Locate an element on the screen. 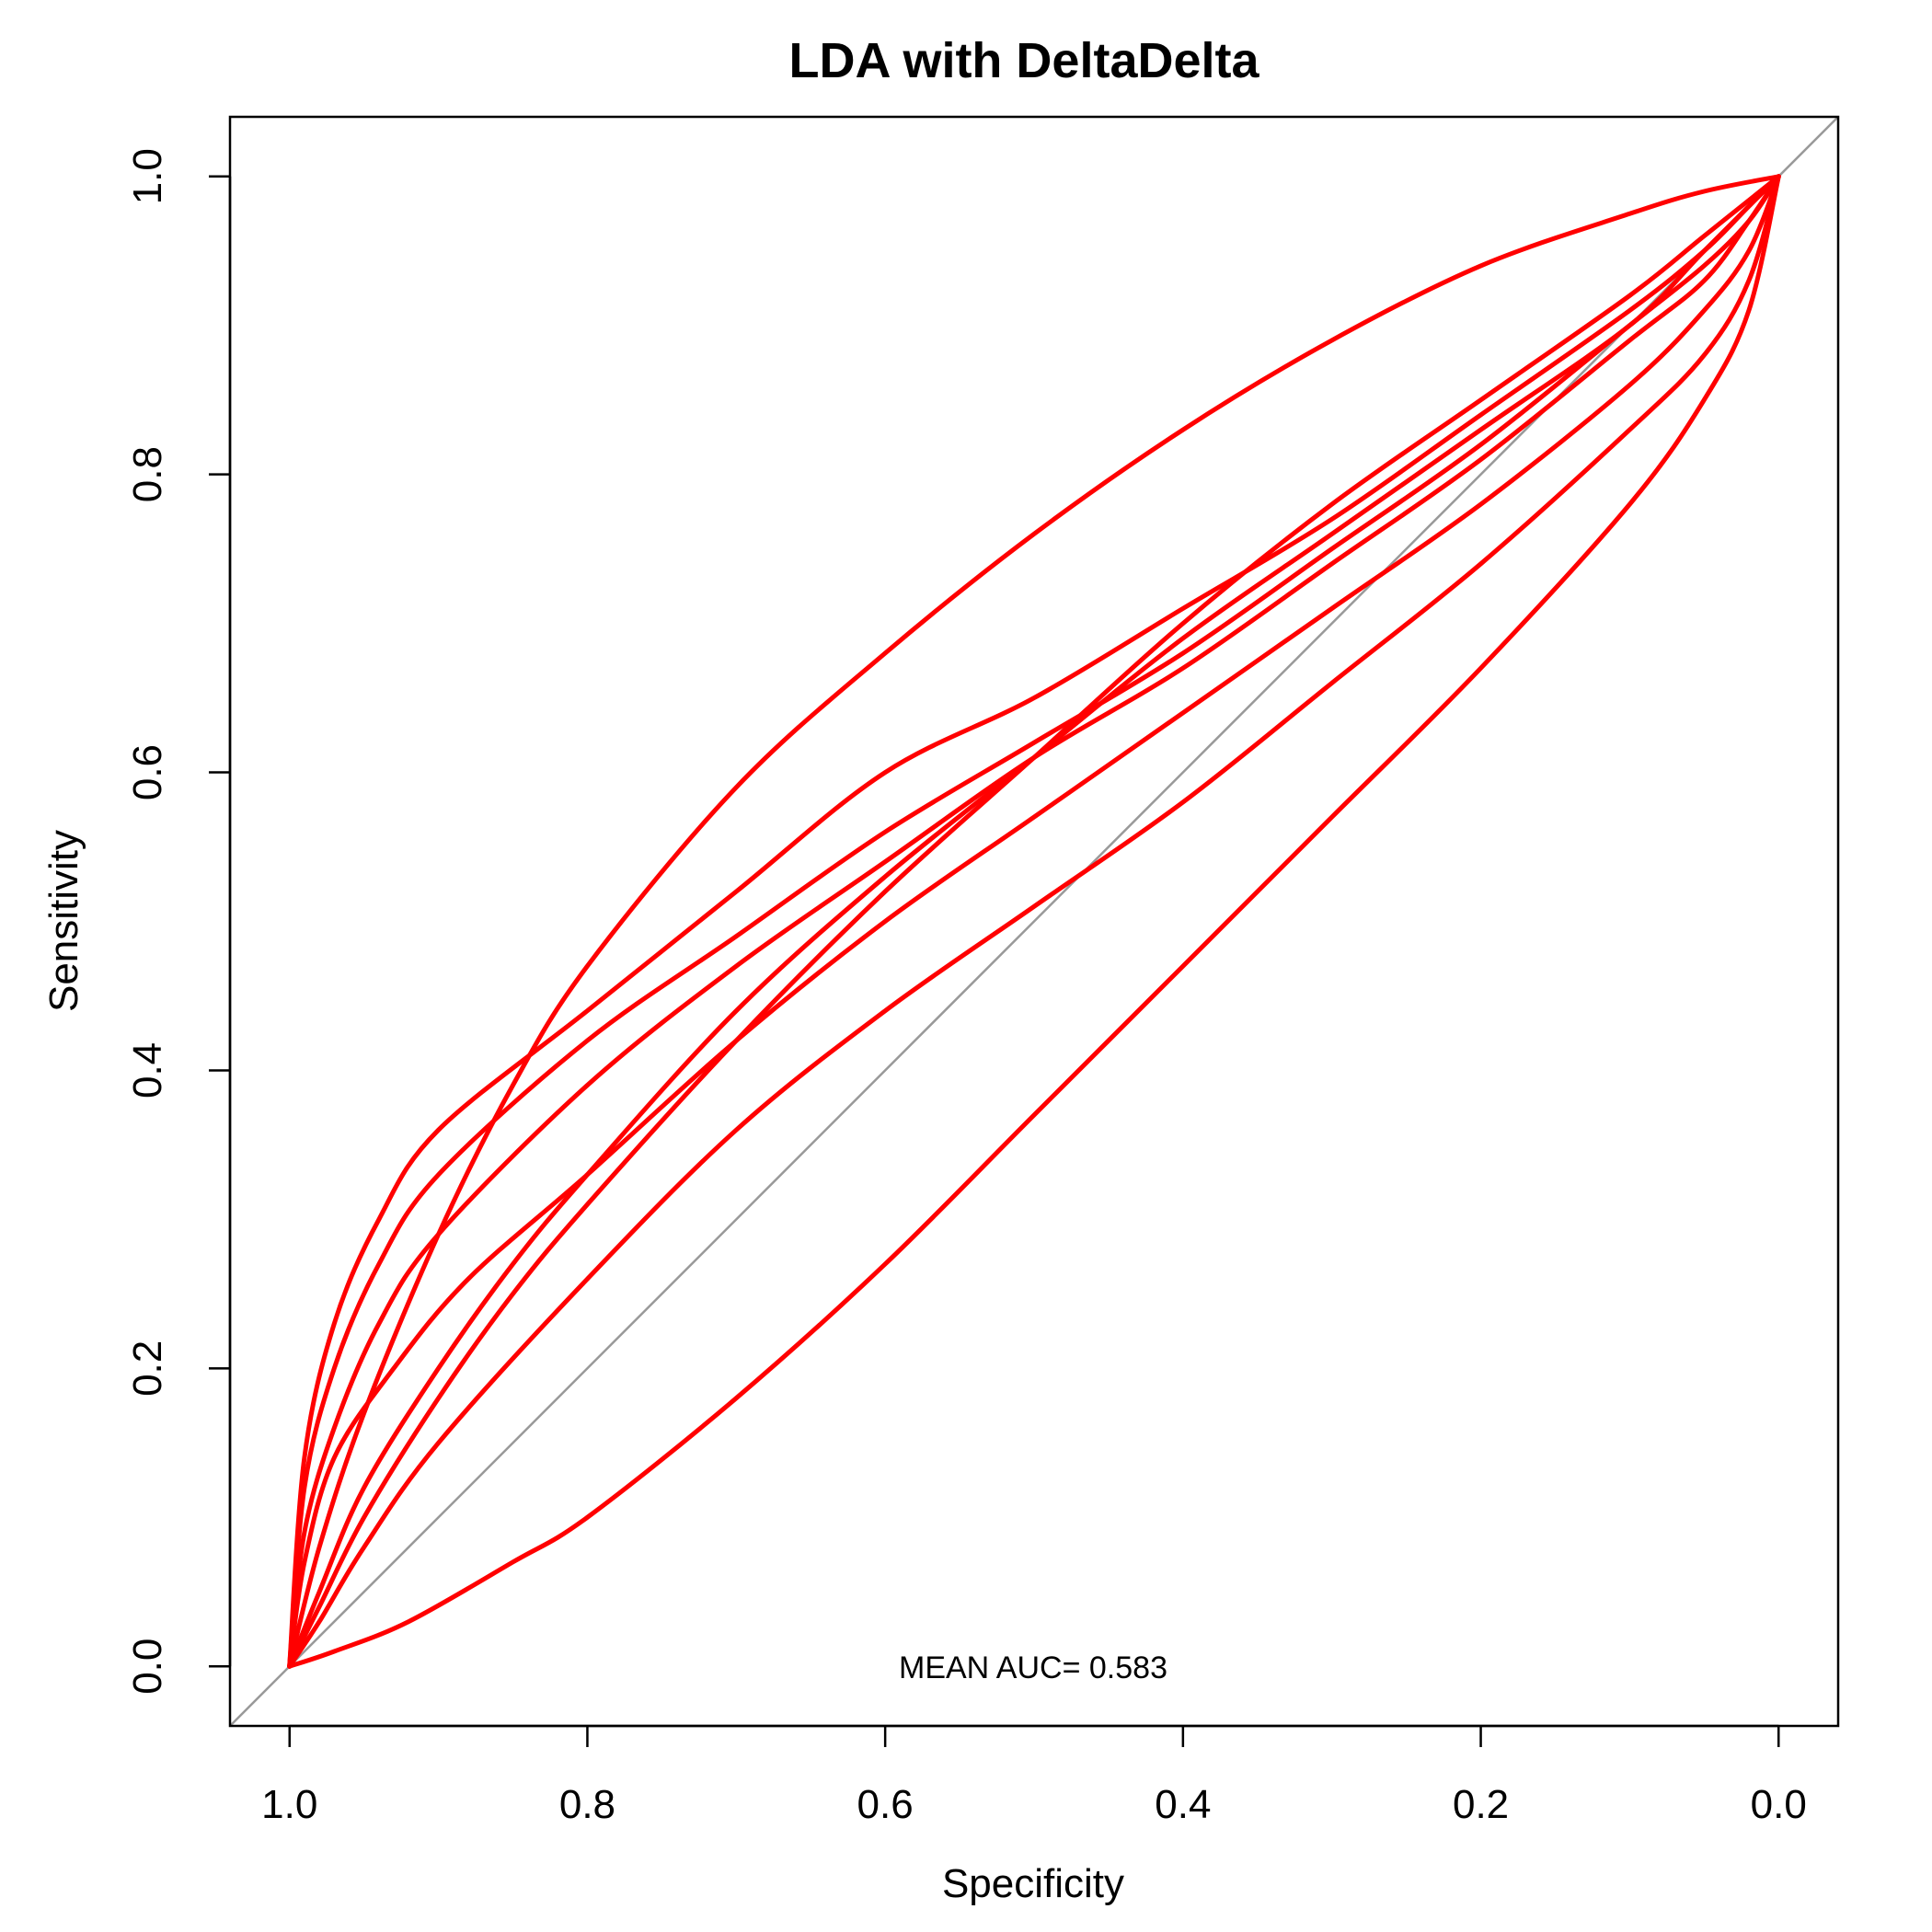  y-tick-label: 0.4 is located at coordinates (147, 1070).